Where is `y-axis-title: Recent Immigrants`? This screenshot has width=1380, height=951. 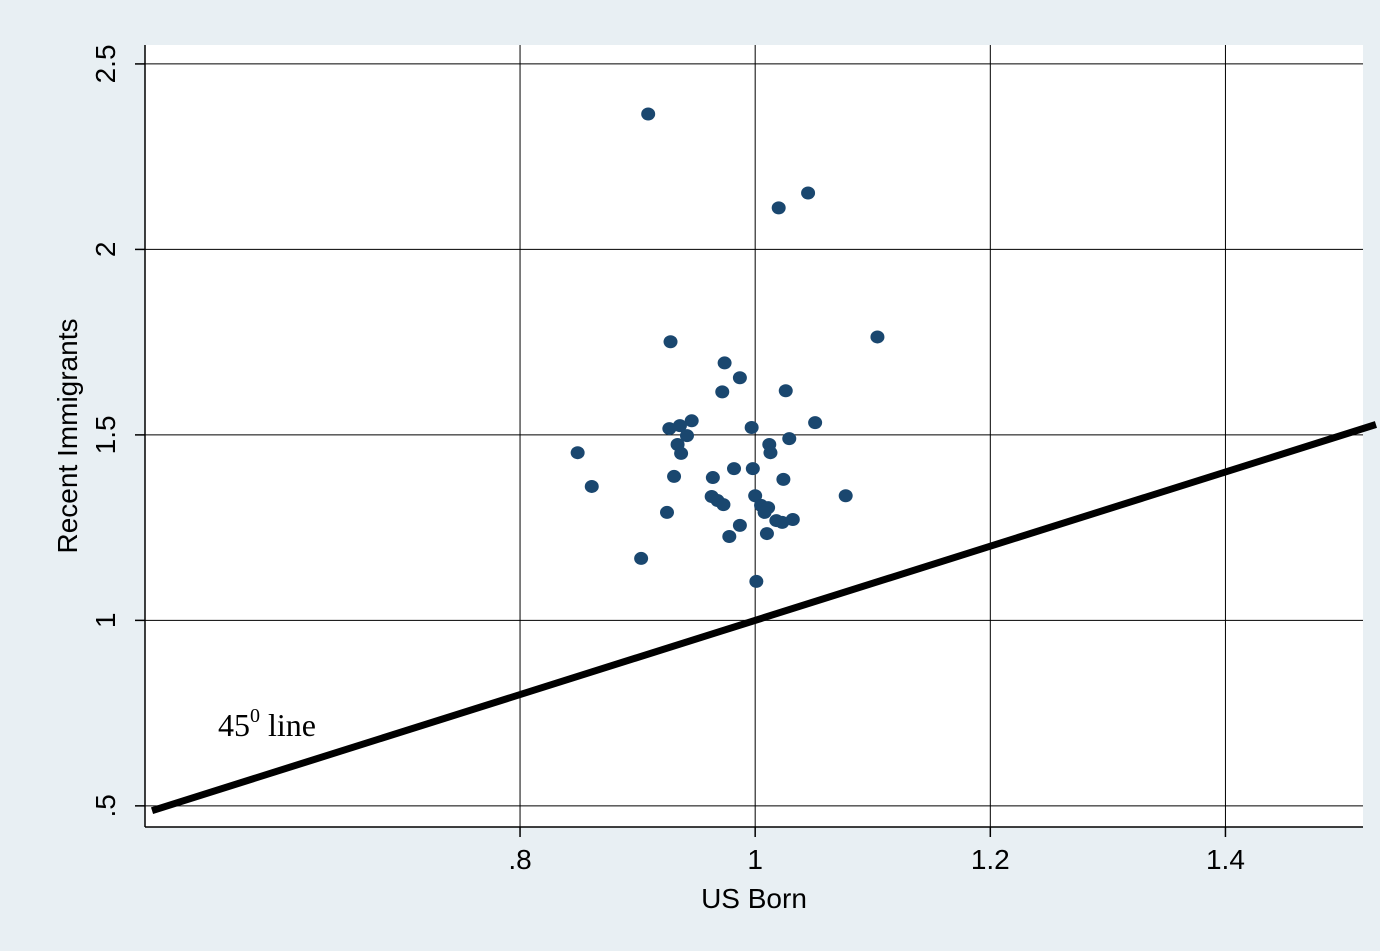
y-axis-title: Recent Immigrants is located at coordinates (67, 436).